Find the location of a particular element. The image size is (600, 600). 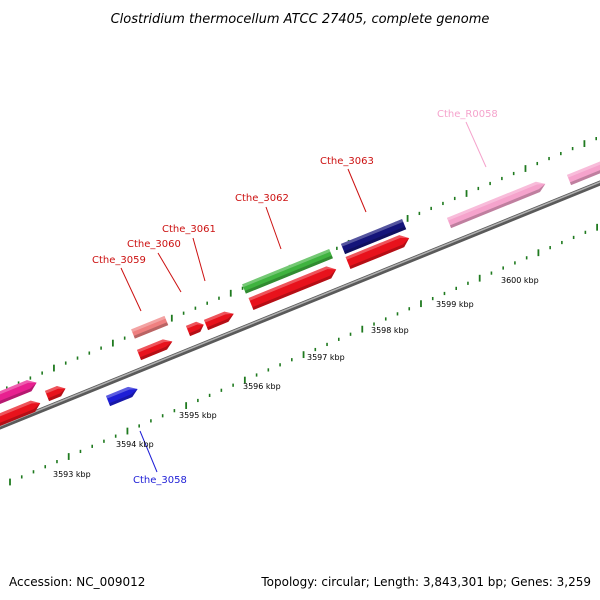

gene-red-left-lower is located at coordinates (21, 413).